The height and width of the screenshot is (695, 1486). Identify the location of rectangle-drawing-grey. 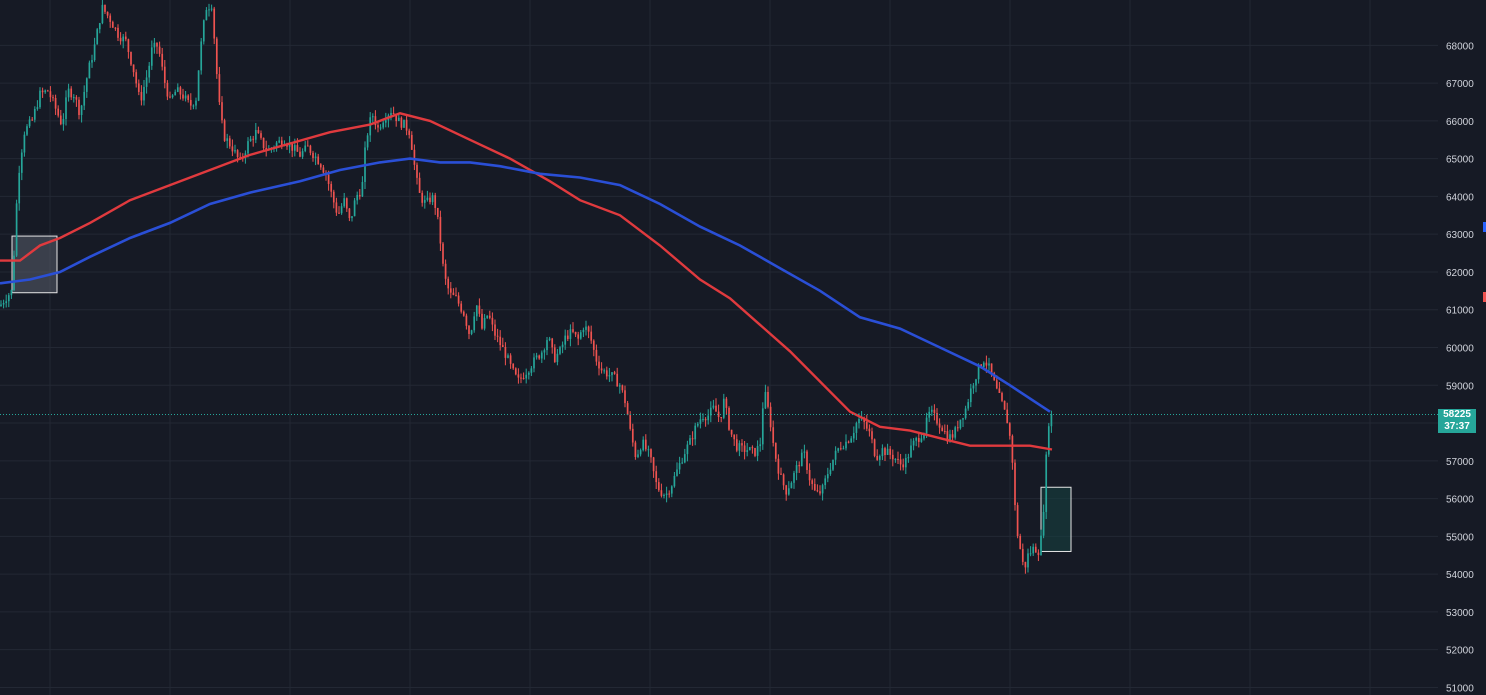
(34, 264).